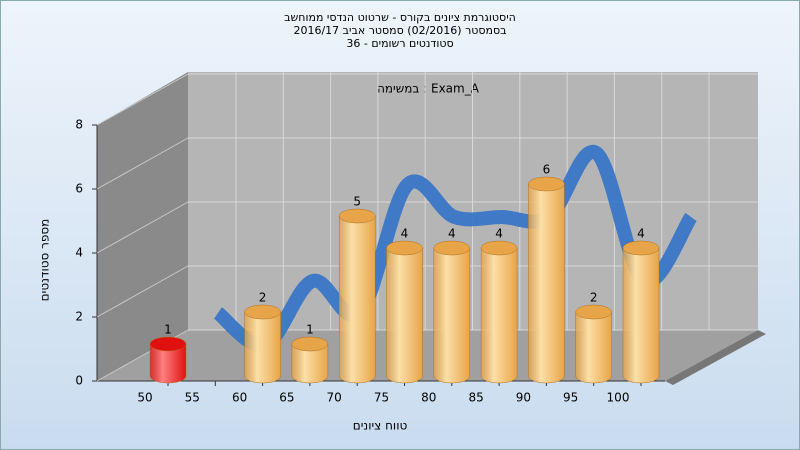 This screenshot has width=800, height=450. I want to click on data-label: 5, so click(357, 202).